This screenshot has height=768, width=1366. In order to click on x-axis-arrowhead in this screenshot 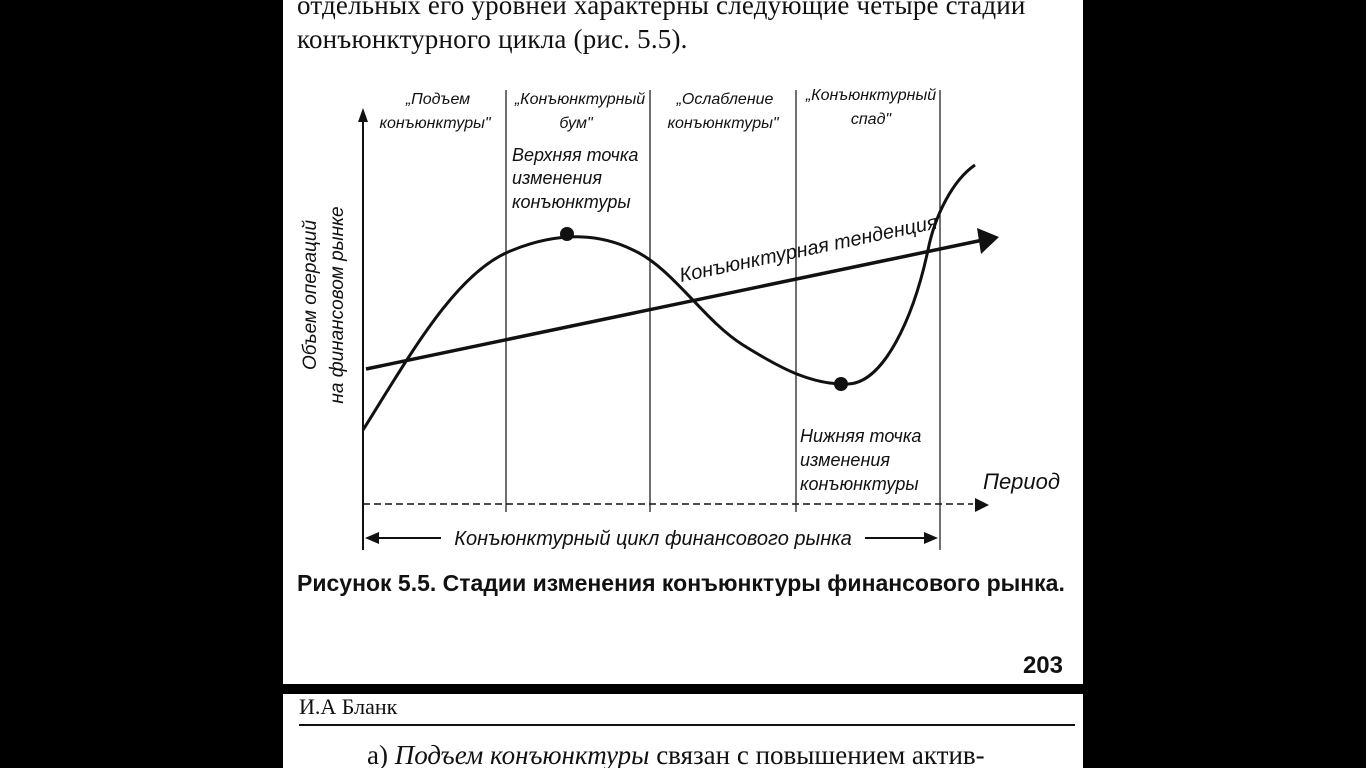, I will do `click(982, 505)`.